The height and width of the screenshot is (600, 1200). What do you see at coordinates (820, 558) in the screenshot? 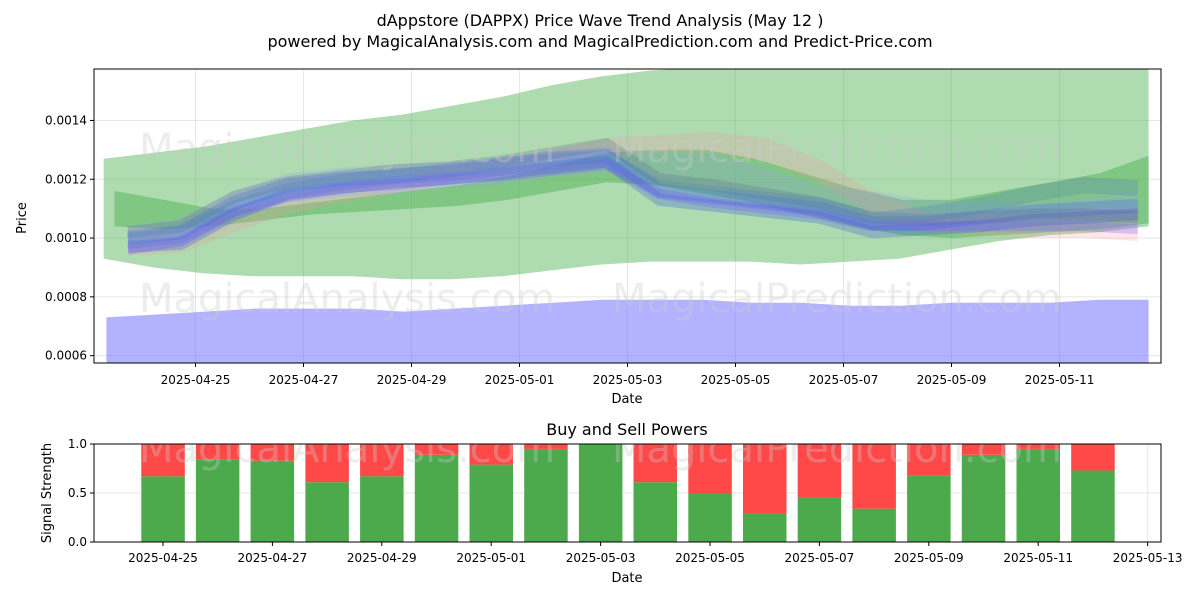
I see `signal-x-tick-label: 2025-05-07` at bounding box center [820, 558].